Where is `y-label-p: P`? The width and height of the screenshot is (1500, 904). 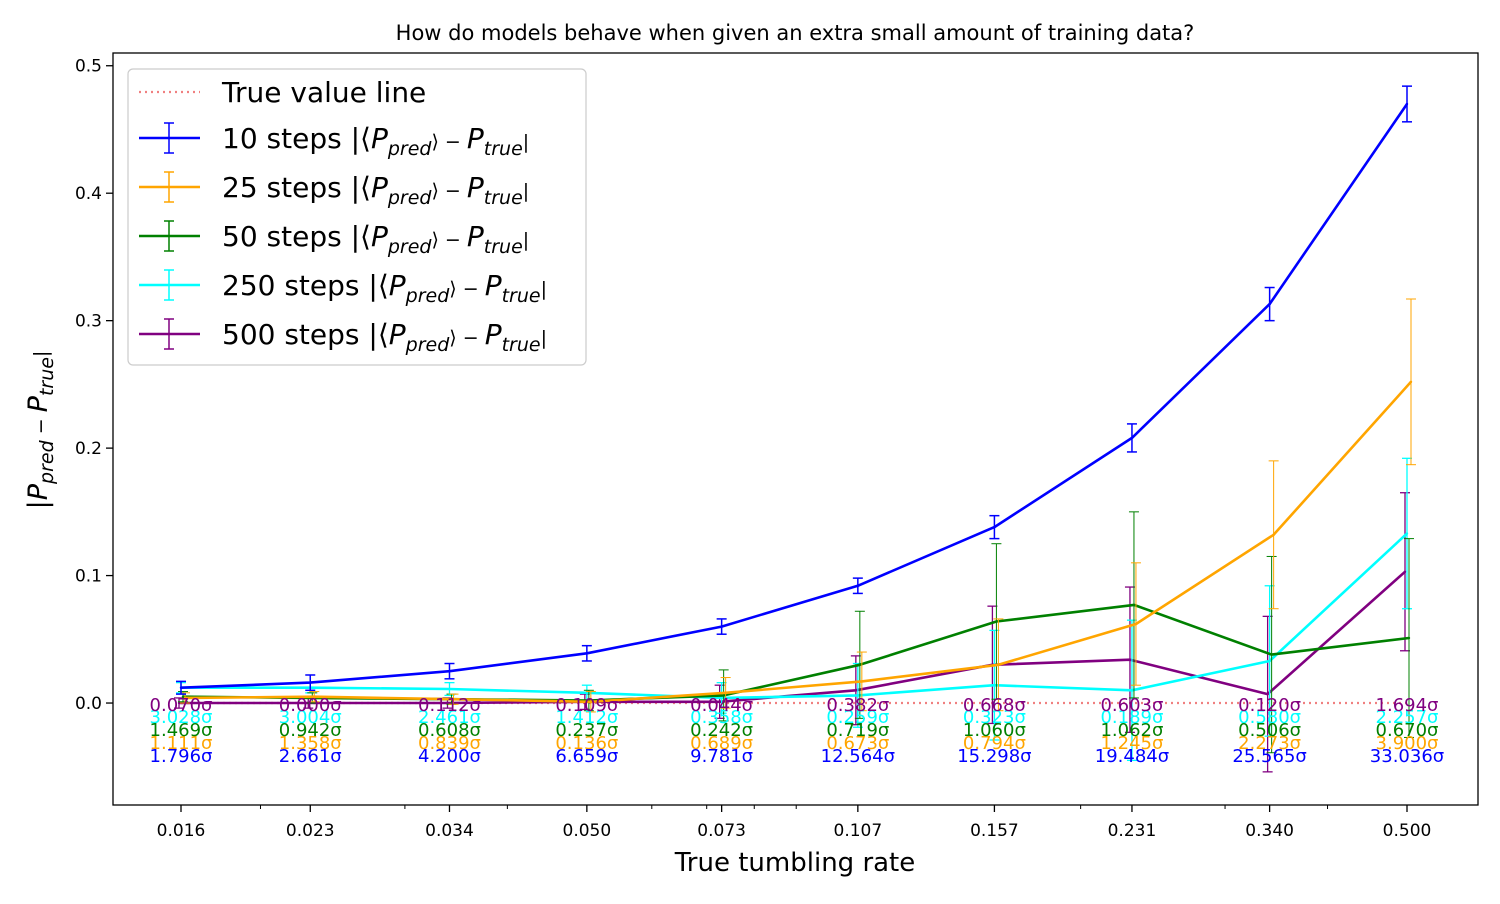 y-label-p: P is located at coordinates (38, 491).